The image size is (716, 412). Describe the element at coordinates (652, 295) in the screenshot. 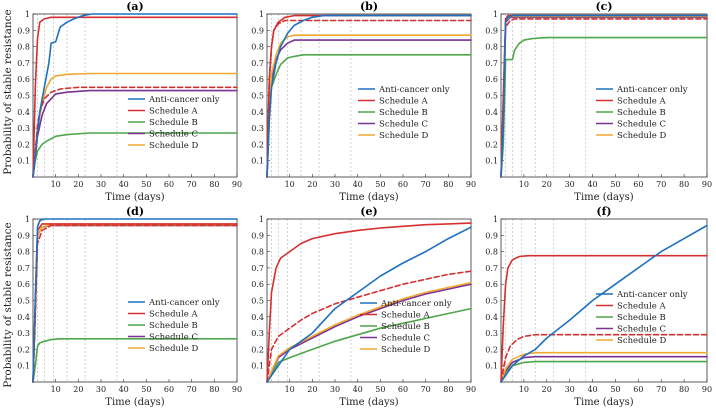

I see `legend-label: Anti-cancer only` at that location.